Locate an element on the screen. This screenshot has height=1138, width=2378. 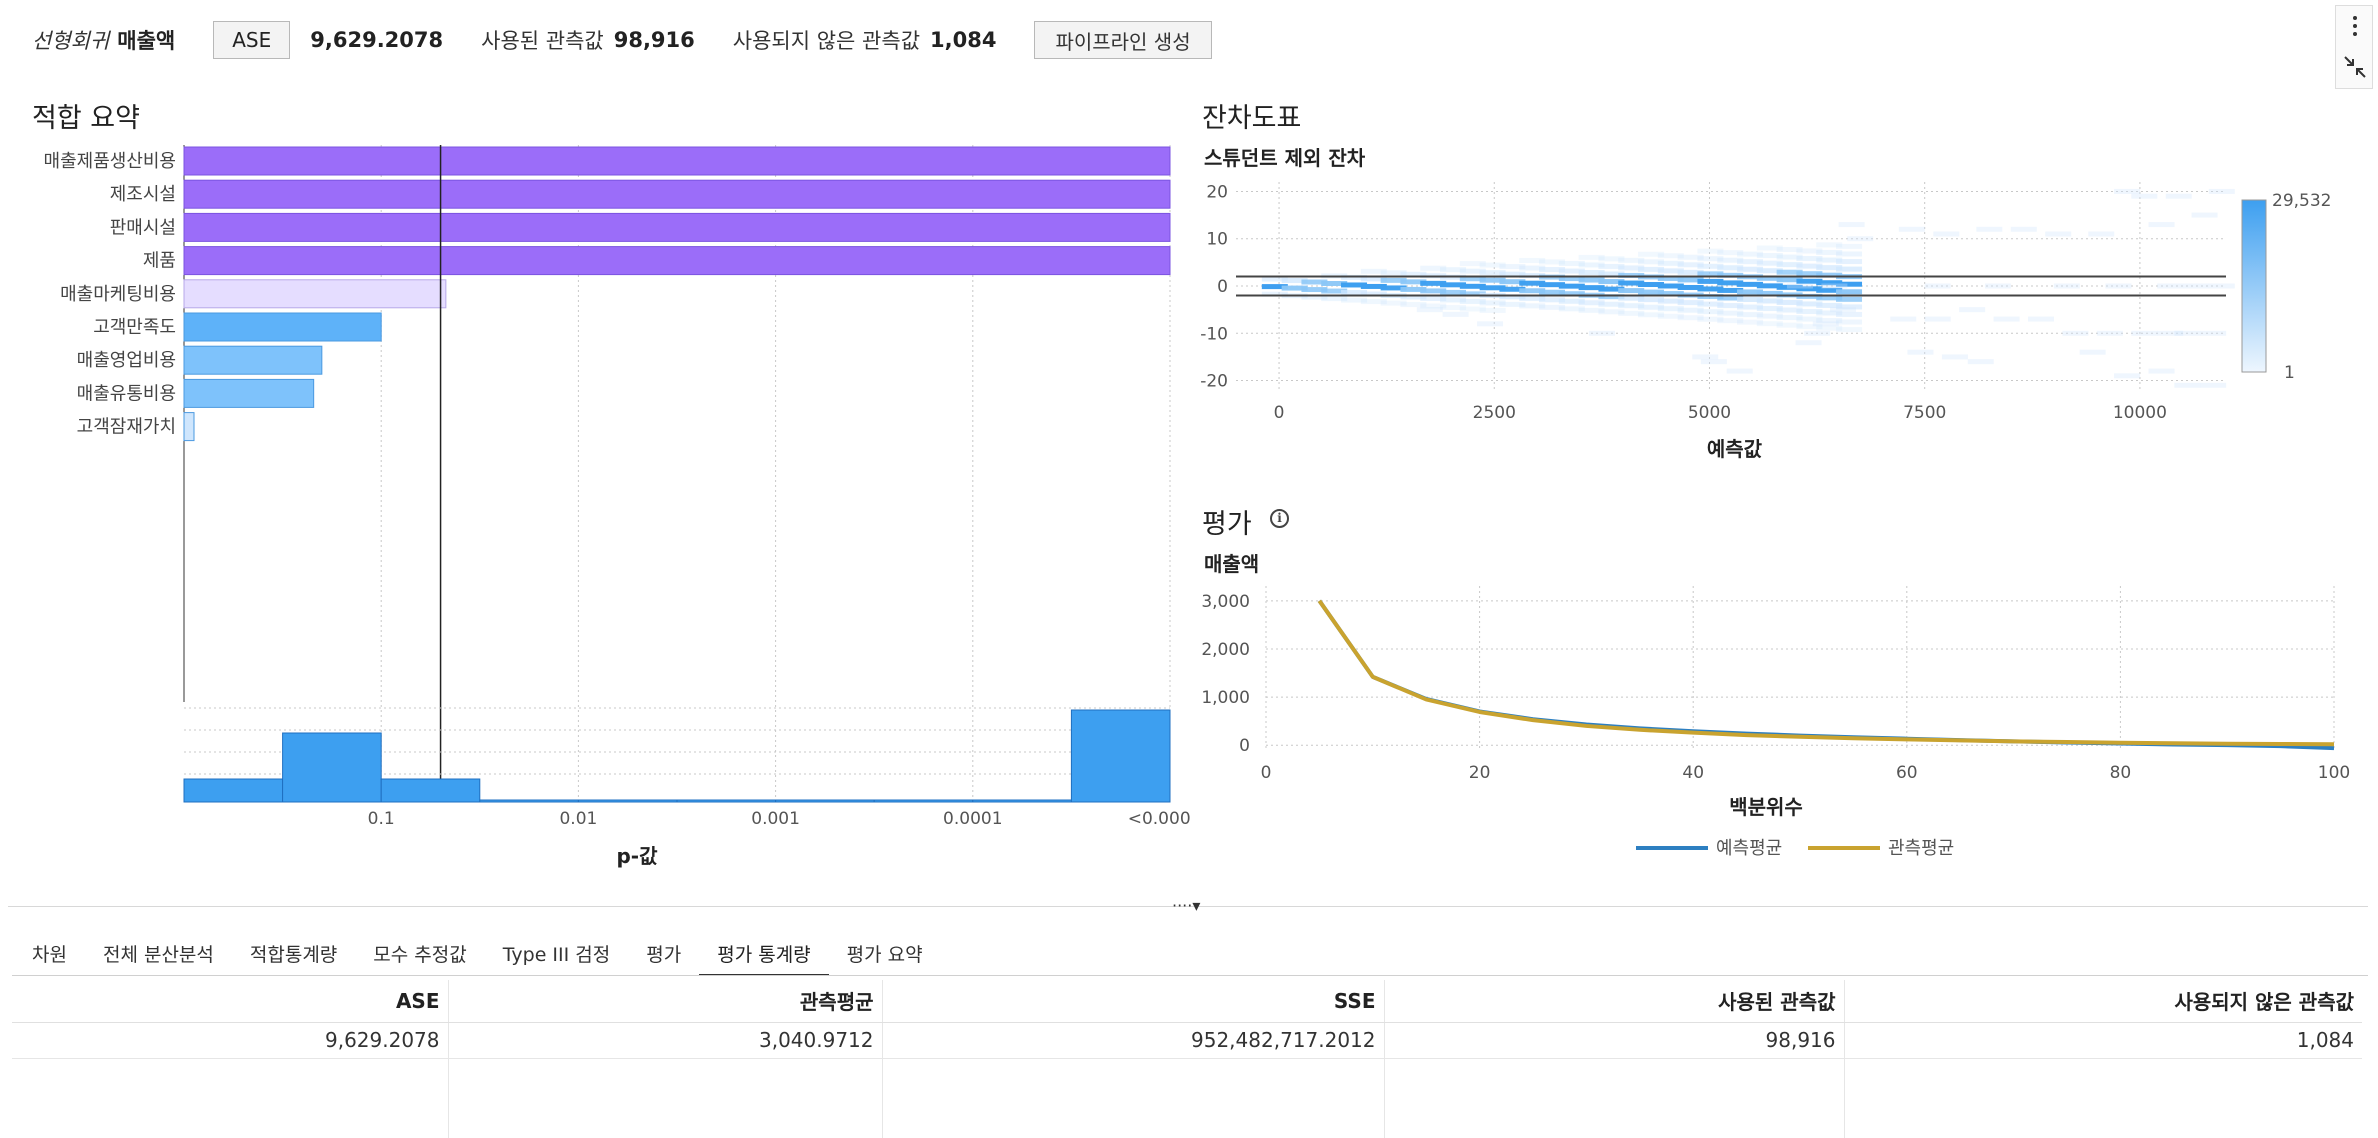
create-pipeline-button: 파이프라인 생성 is located at coordinates (1123, 40).